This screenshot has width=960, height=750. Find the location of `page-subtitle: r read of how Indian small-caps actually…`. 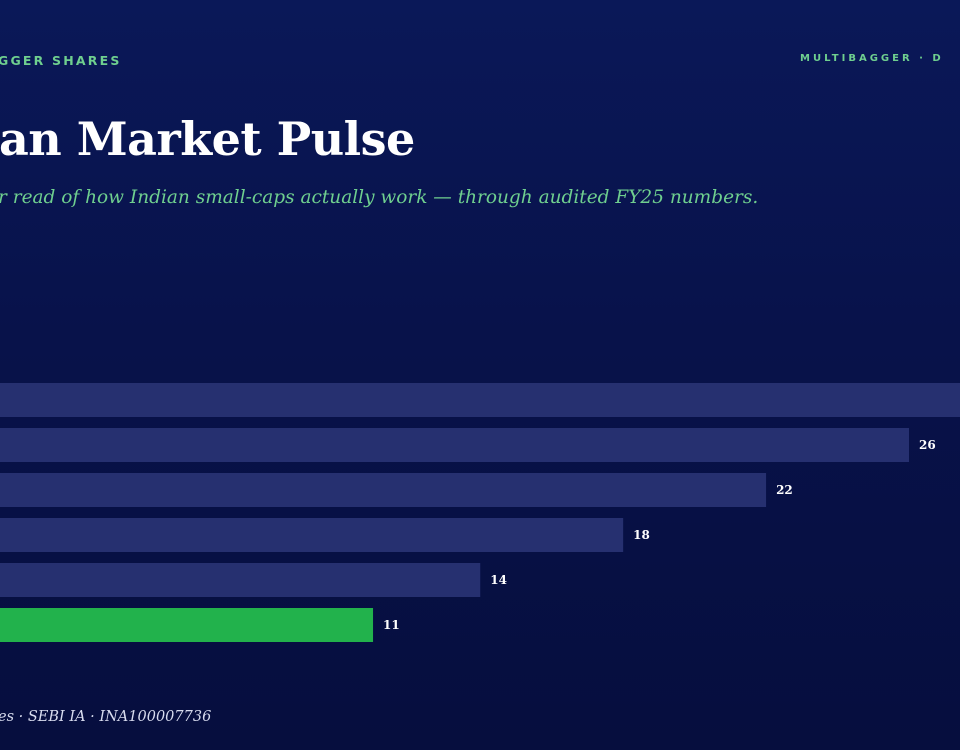

page-subtitle: r read of how Indian small-caps actually… is located at coordinates (379, 197).